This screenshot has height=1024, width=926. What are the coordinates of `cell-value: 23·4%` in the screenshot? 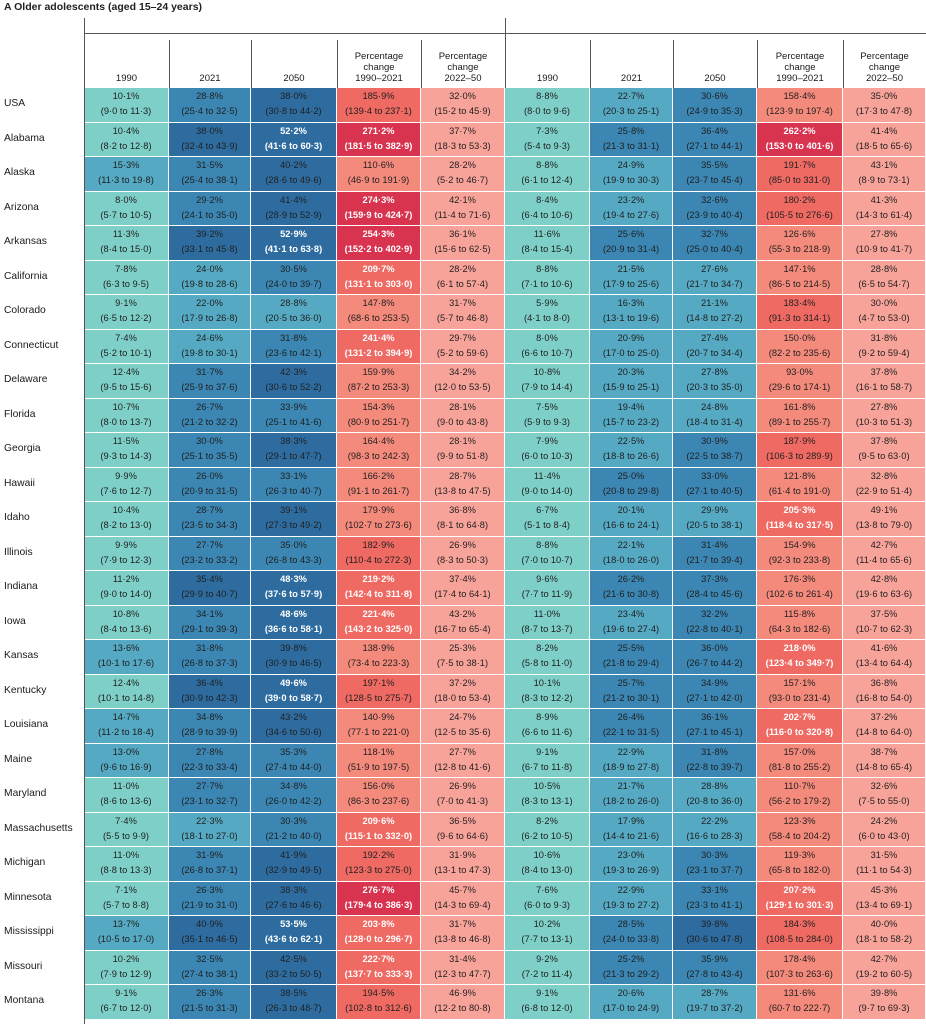 It's located at (631, 613).